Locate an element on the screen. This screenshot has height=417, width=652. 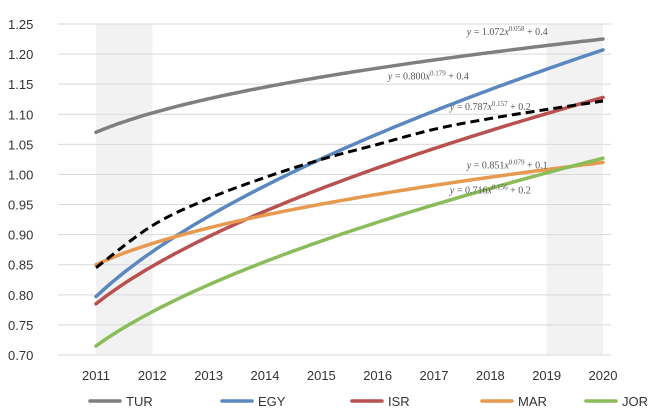
x-tick-label: 2016 is located at coordinates (377, 375).